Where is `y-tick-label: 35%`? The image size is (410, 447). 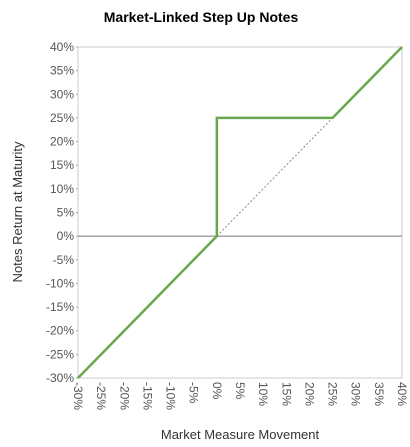
y-tick-label: 35% is located at coordinates (62, 71).